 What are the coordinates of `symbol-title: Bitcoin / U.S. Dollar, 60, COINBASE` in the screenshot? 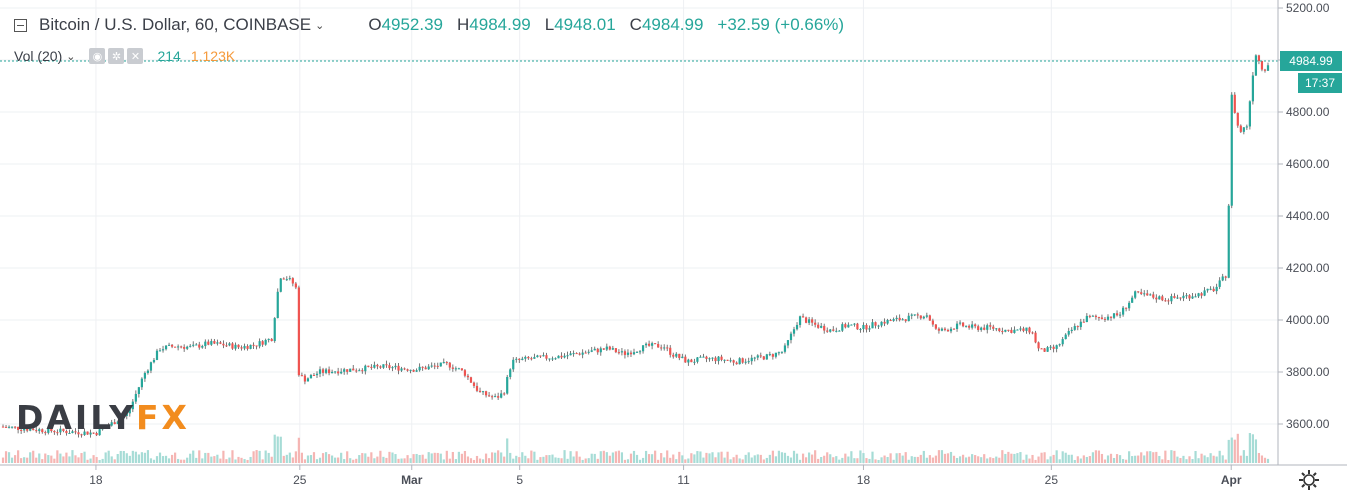 It's located at (175, 24).